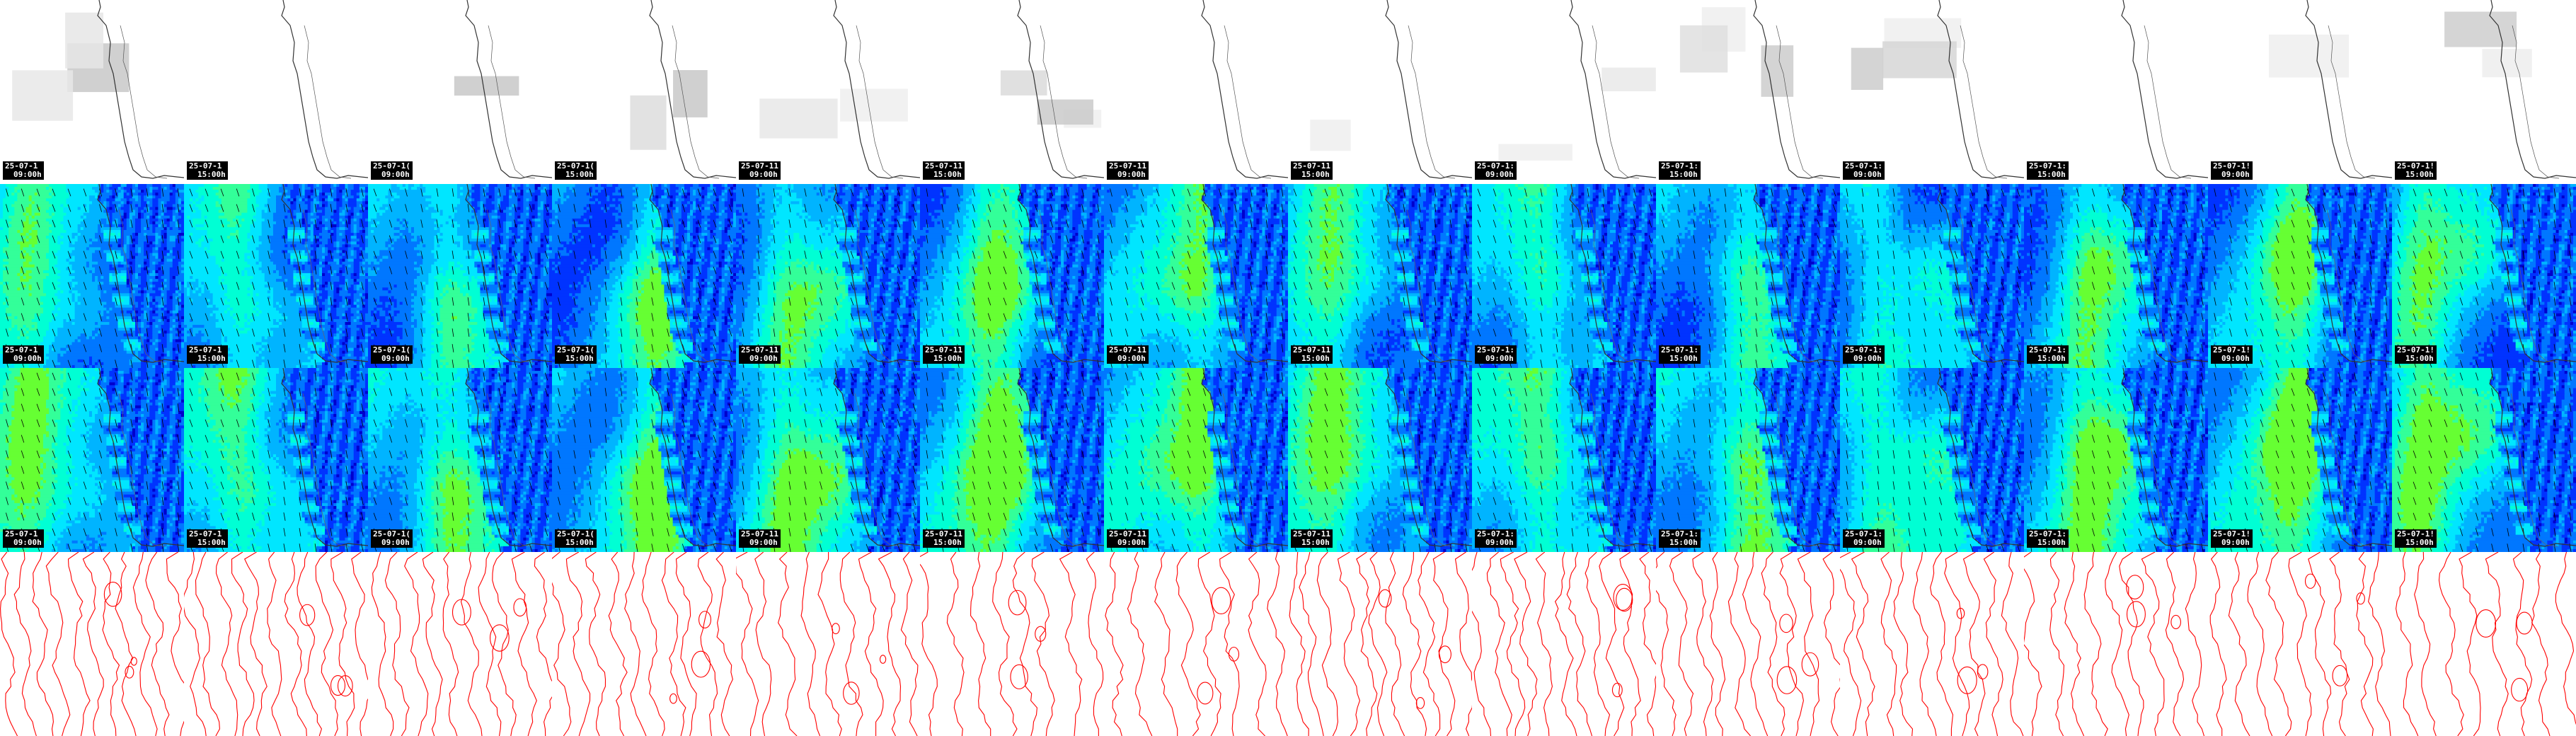 The width and height of the screenshot is (2576, 736). What do you see at coordinates (460, 92) in the screenshot?
I see `cloud-cover-map-tile: 25-07-1(09:00h` at bounding box center [460, 92].